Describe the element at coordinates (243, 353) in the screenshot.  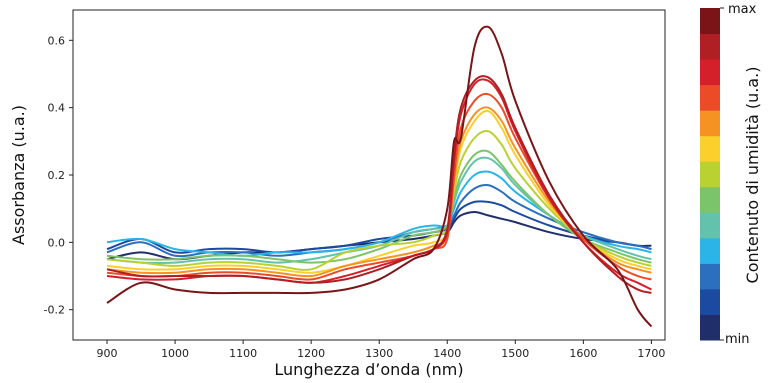
I see `x-tick-label: 1100` at that location.